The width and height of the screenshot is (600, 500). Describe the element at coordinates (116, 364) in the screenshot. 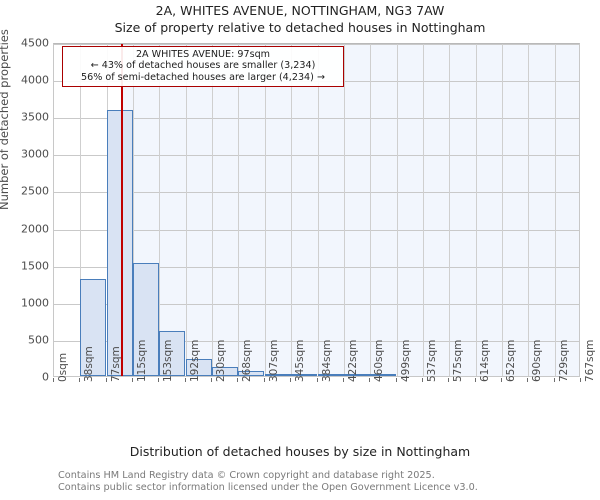

I see `x-axis-tick-label: 77sqm` at that location.